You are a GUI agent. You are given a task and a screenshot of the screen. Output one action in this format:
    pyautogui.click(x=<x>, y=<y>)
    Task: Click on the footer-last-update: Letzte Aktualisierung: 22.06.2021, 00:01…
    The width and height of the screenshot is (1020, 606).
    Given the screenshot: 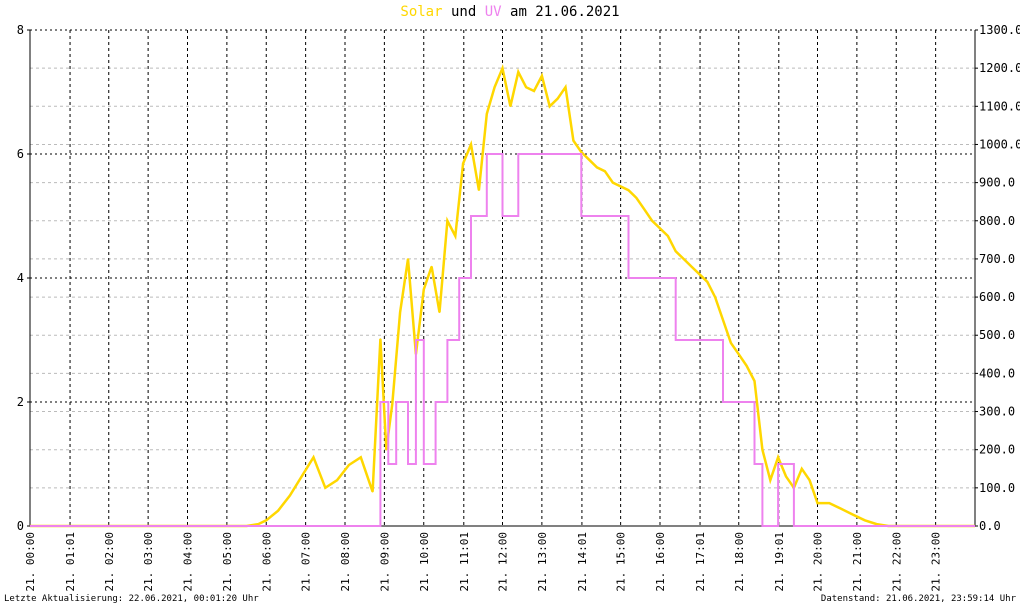 What is the action you would take?
    pyautogui.click(x=131, y=599)
    